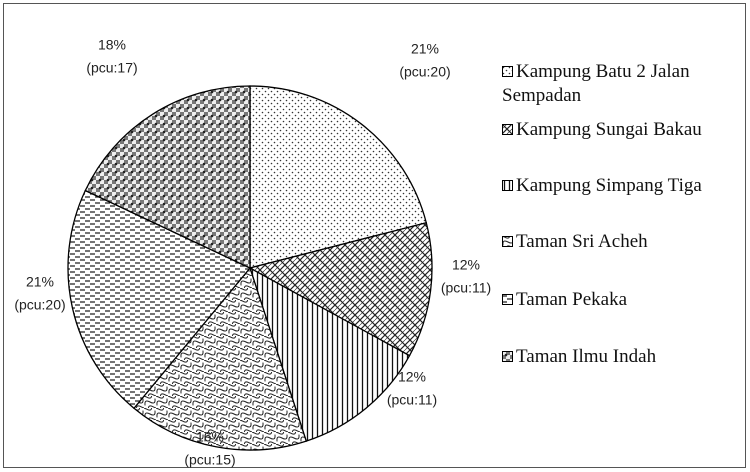 The width and height of the screenshot is (750, 472). What do you see at coordinates (572, 299) in the screenshot?
I see `legend-label: Taman Pekaka` at bounding box center [572, 299].